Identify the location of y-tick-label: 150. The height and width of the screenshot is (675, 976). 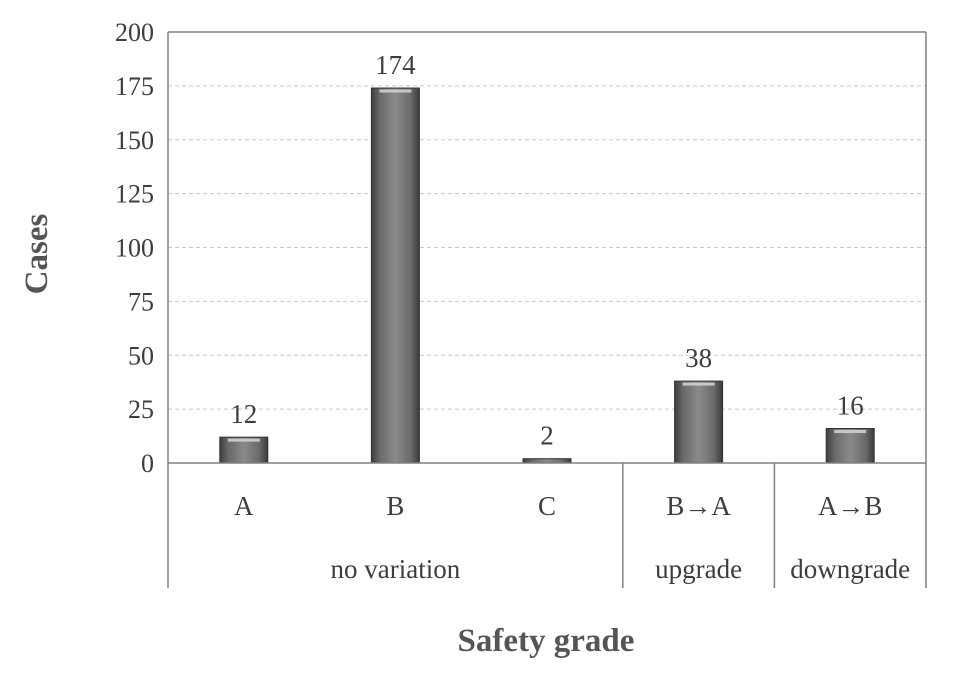
(134, 140).